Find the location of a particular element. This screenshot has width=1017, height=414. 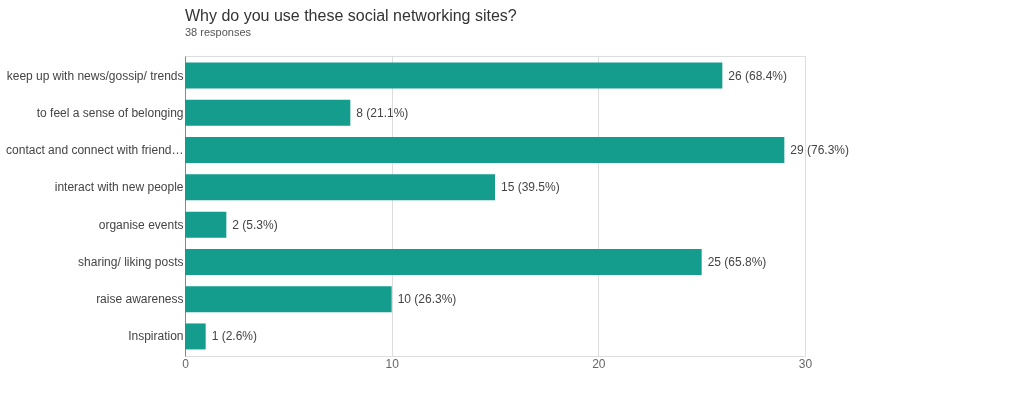

data-label: 2 (5.3%) is located at coordinates (255, 224).